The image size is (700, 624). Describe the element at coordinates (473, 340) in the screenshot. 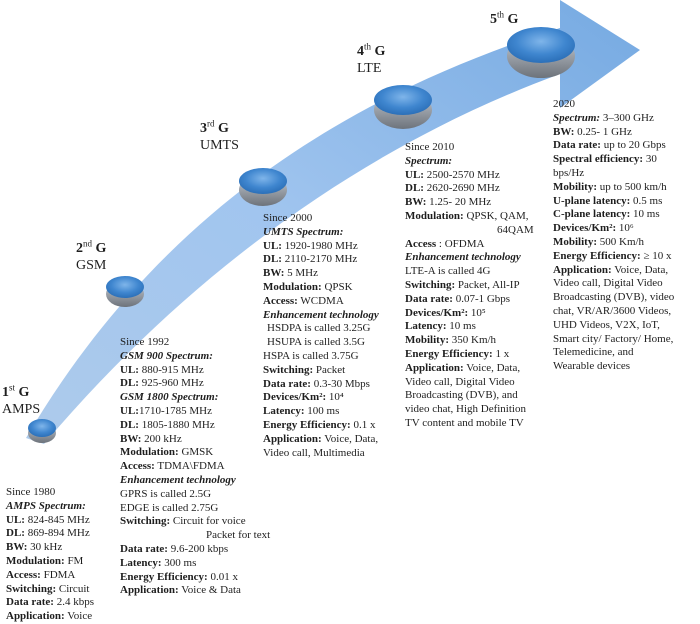

I see `spec-value: 350 Km/h` at that location.